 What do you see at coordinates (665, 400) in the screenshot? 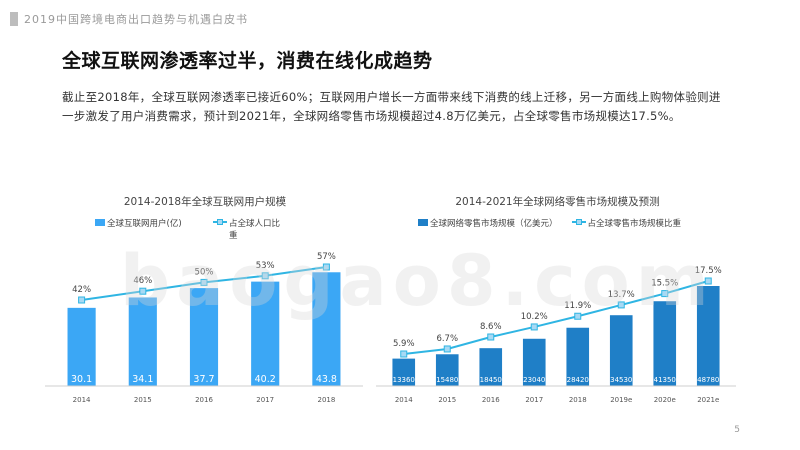
I see `x-tick-label: 2020e` at bounding box center [665, 400].